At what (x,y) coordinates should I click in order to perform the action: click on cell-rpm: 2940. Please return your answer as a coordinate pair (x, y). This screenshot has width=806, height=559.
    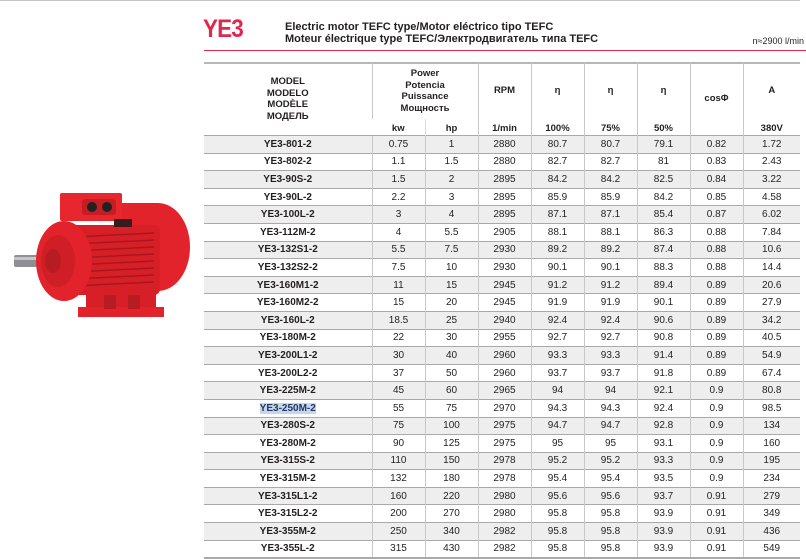
    Looking at the image, I should click on (504, 320).